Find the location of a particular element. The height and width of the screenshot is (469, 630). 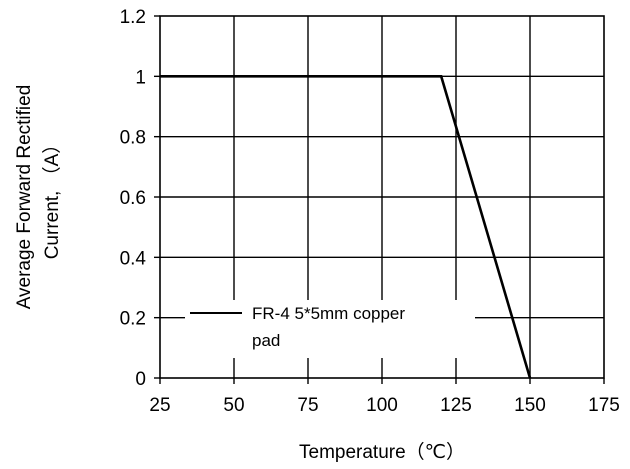

x-tick-label-25: 25 is located at coordinates (159, 405).